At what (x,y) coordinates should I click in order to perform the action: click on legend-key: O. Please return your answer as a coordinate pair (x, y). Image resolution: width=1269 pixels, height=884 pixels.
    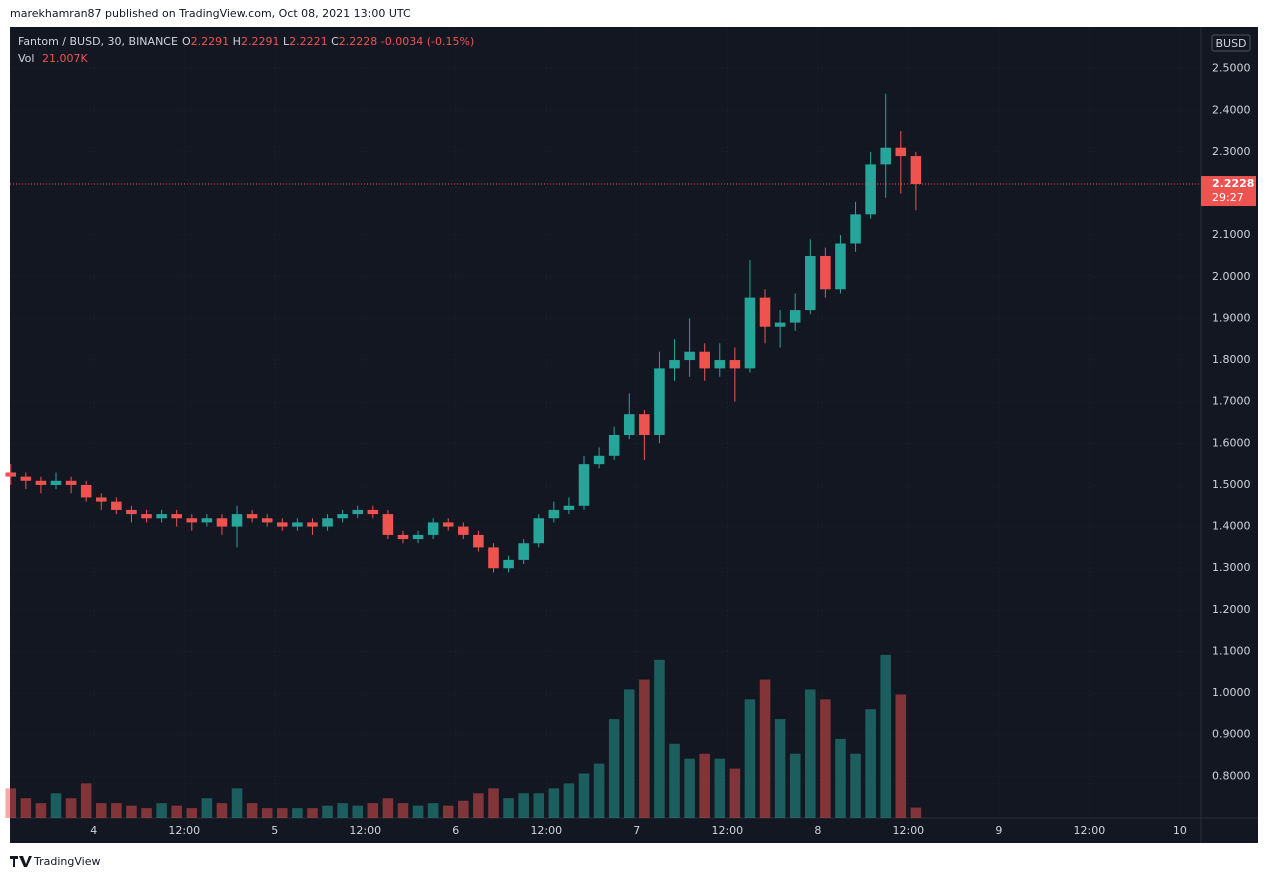
    Looking at the image, I should click on (186, 41).